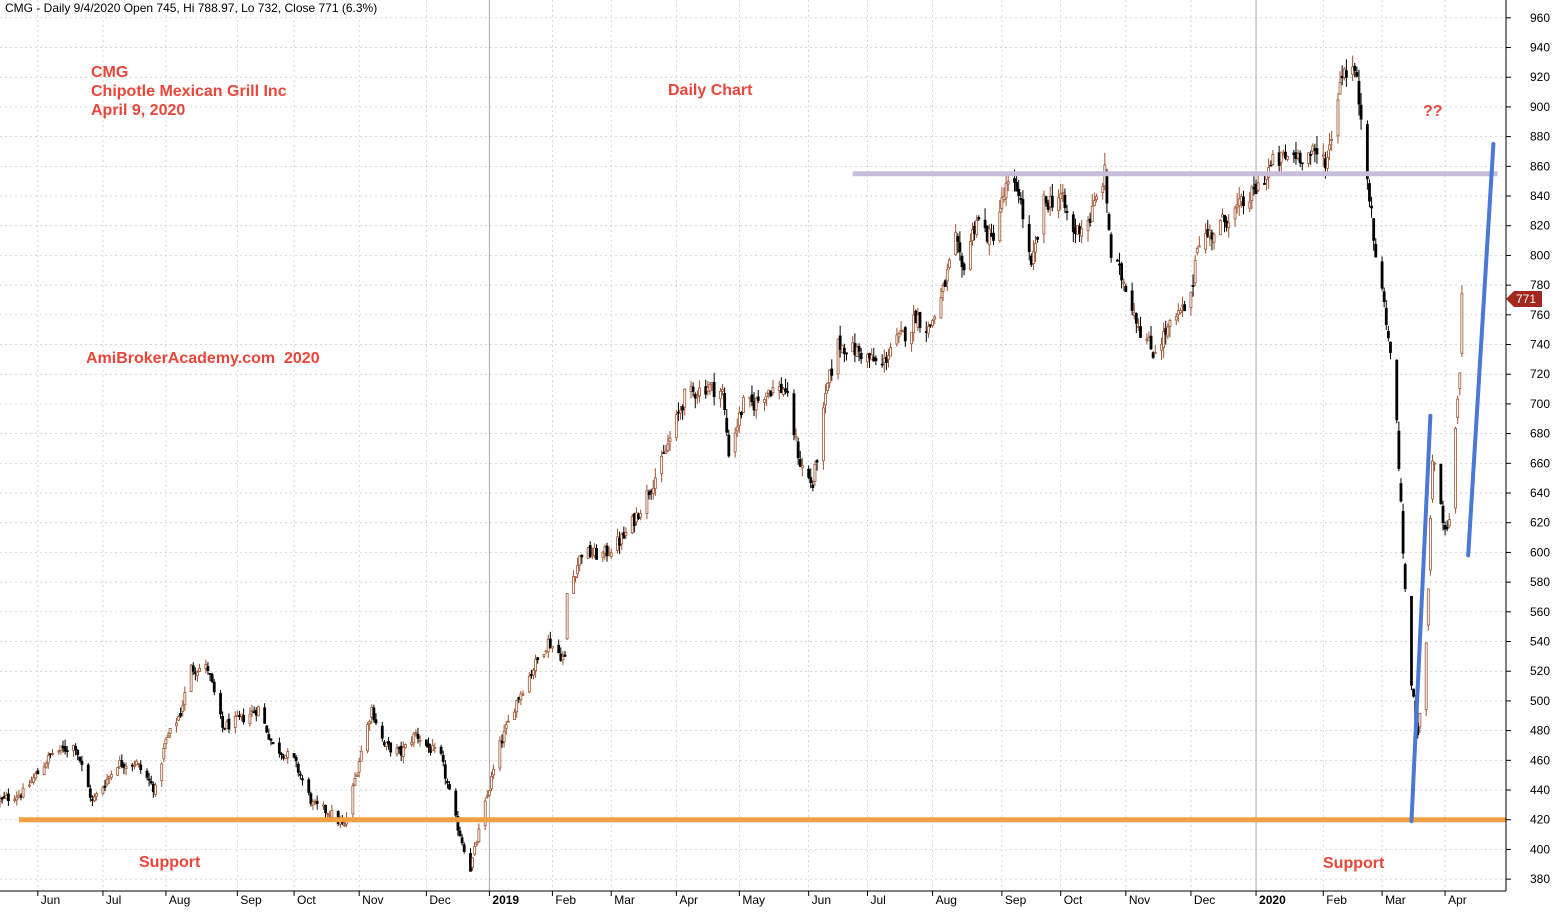  I want to click on y-tick-label: 920, so click(1540, 77).